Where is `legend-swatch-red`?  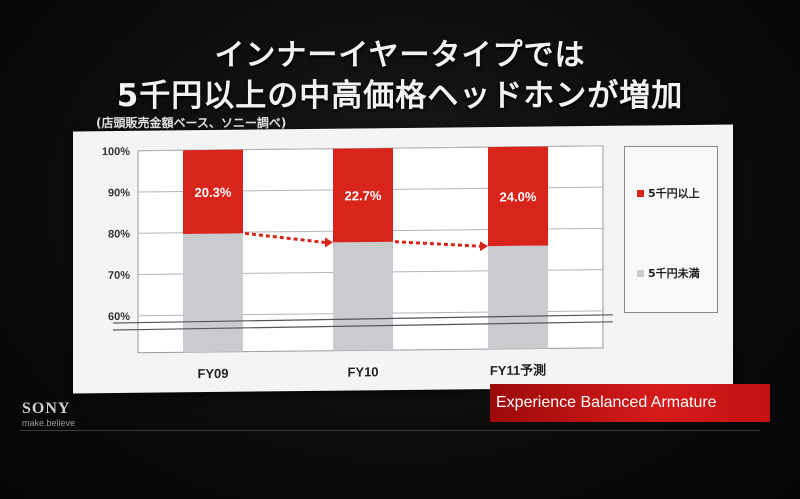
legend-swatch-red is located at coordinates (640, 193).